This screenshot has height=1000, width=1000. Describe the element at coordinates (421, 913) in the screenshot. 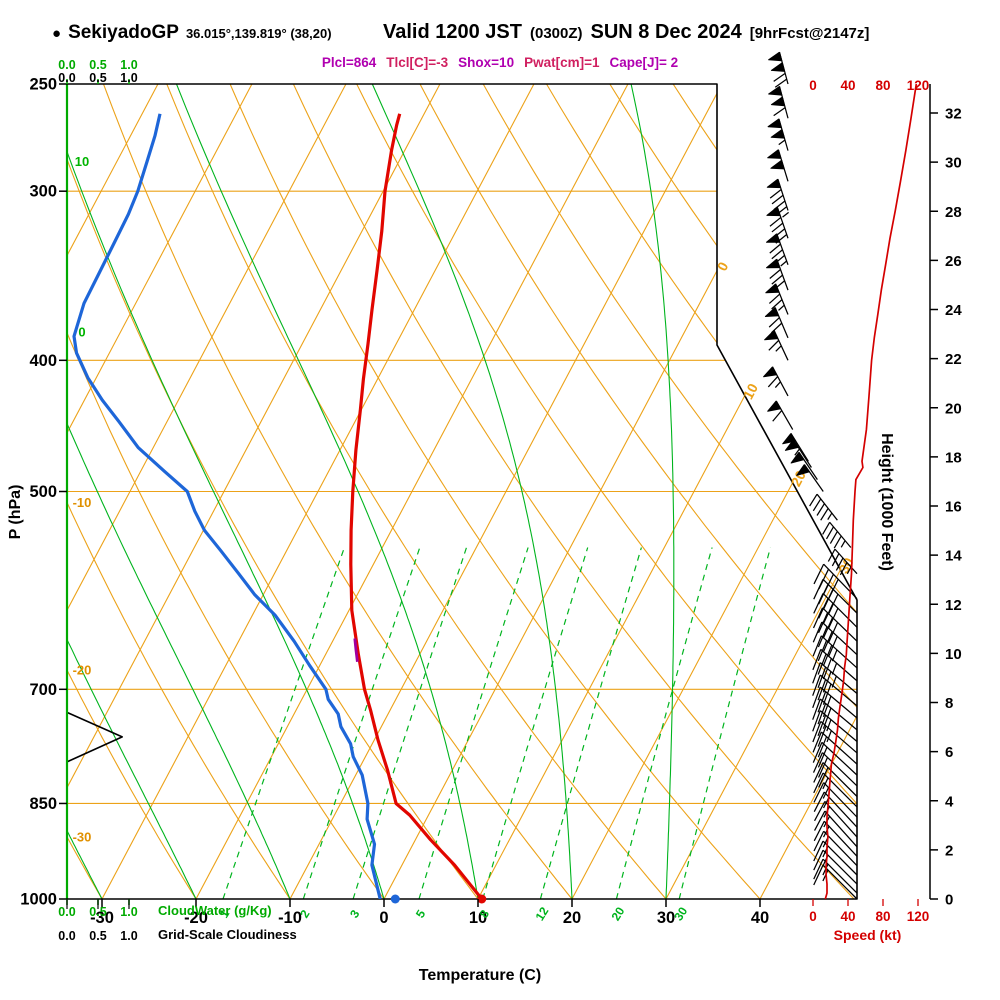

I see `mixing-ratio-label: 5` at that location.